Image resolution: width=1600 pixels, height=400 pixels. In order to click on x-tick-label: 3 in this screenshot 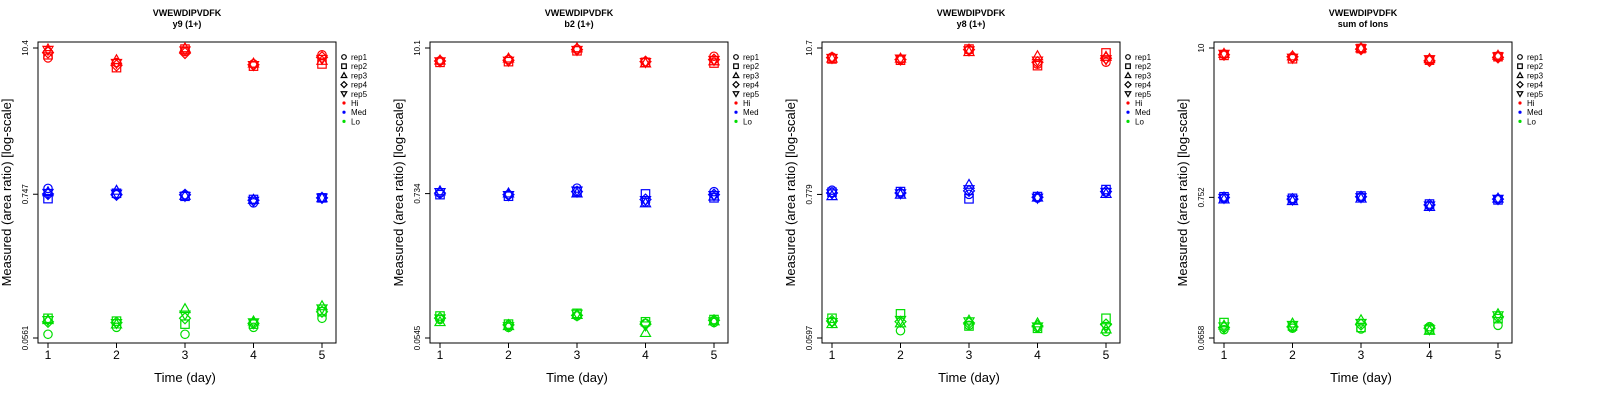, I will do `click(577, 355)`.